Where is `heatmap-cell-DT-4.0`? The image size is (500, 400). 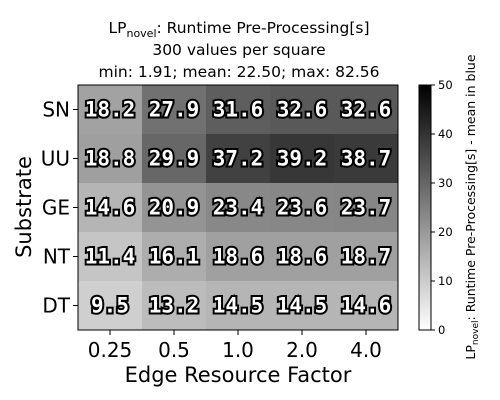 heatmap-cell-DT-4.0 is located at coordinates (366, 306).